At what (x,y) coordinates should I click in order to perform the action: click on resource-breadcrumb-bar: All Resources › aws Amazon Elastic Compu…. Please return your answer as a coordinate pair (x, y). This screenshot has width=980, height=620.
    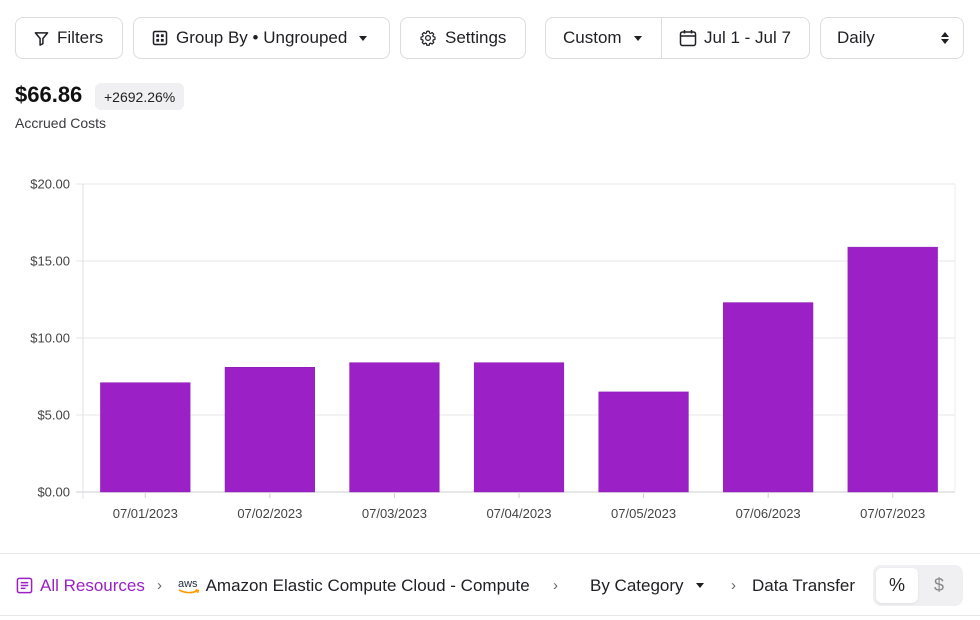
    Looking at the image, I should click on (490, 584).